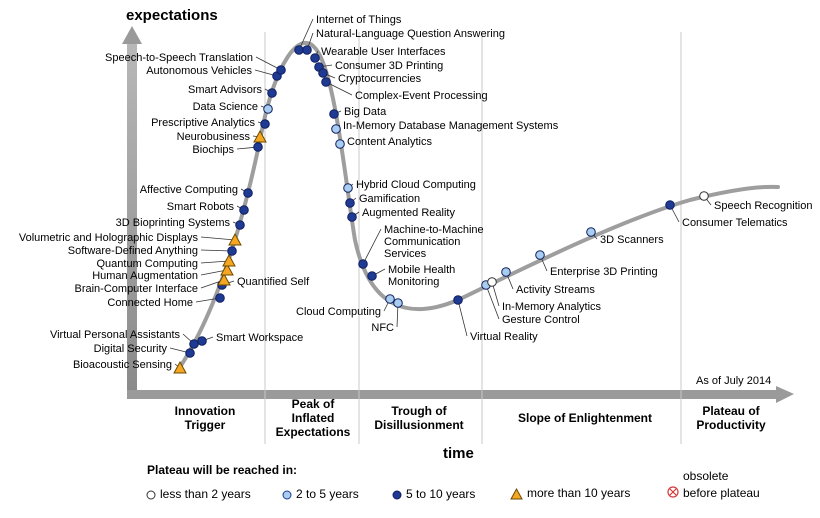 The width and height of the screenshot is (820, 518). I want to click on tech-label-autonomous-vehicles: Autonomous Vehicles, so click(199, 71).